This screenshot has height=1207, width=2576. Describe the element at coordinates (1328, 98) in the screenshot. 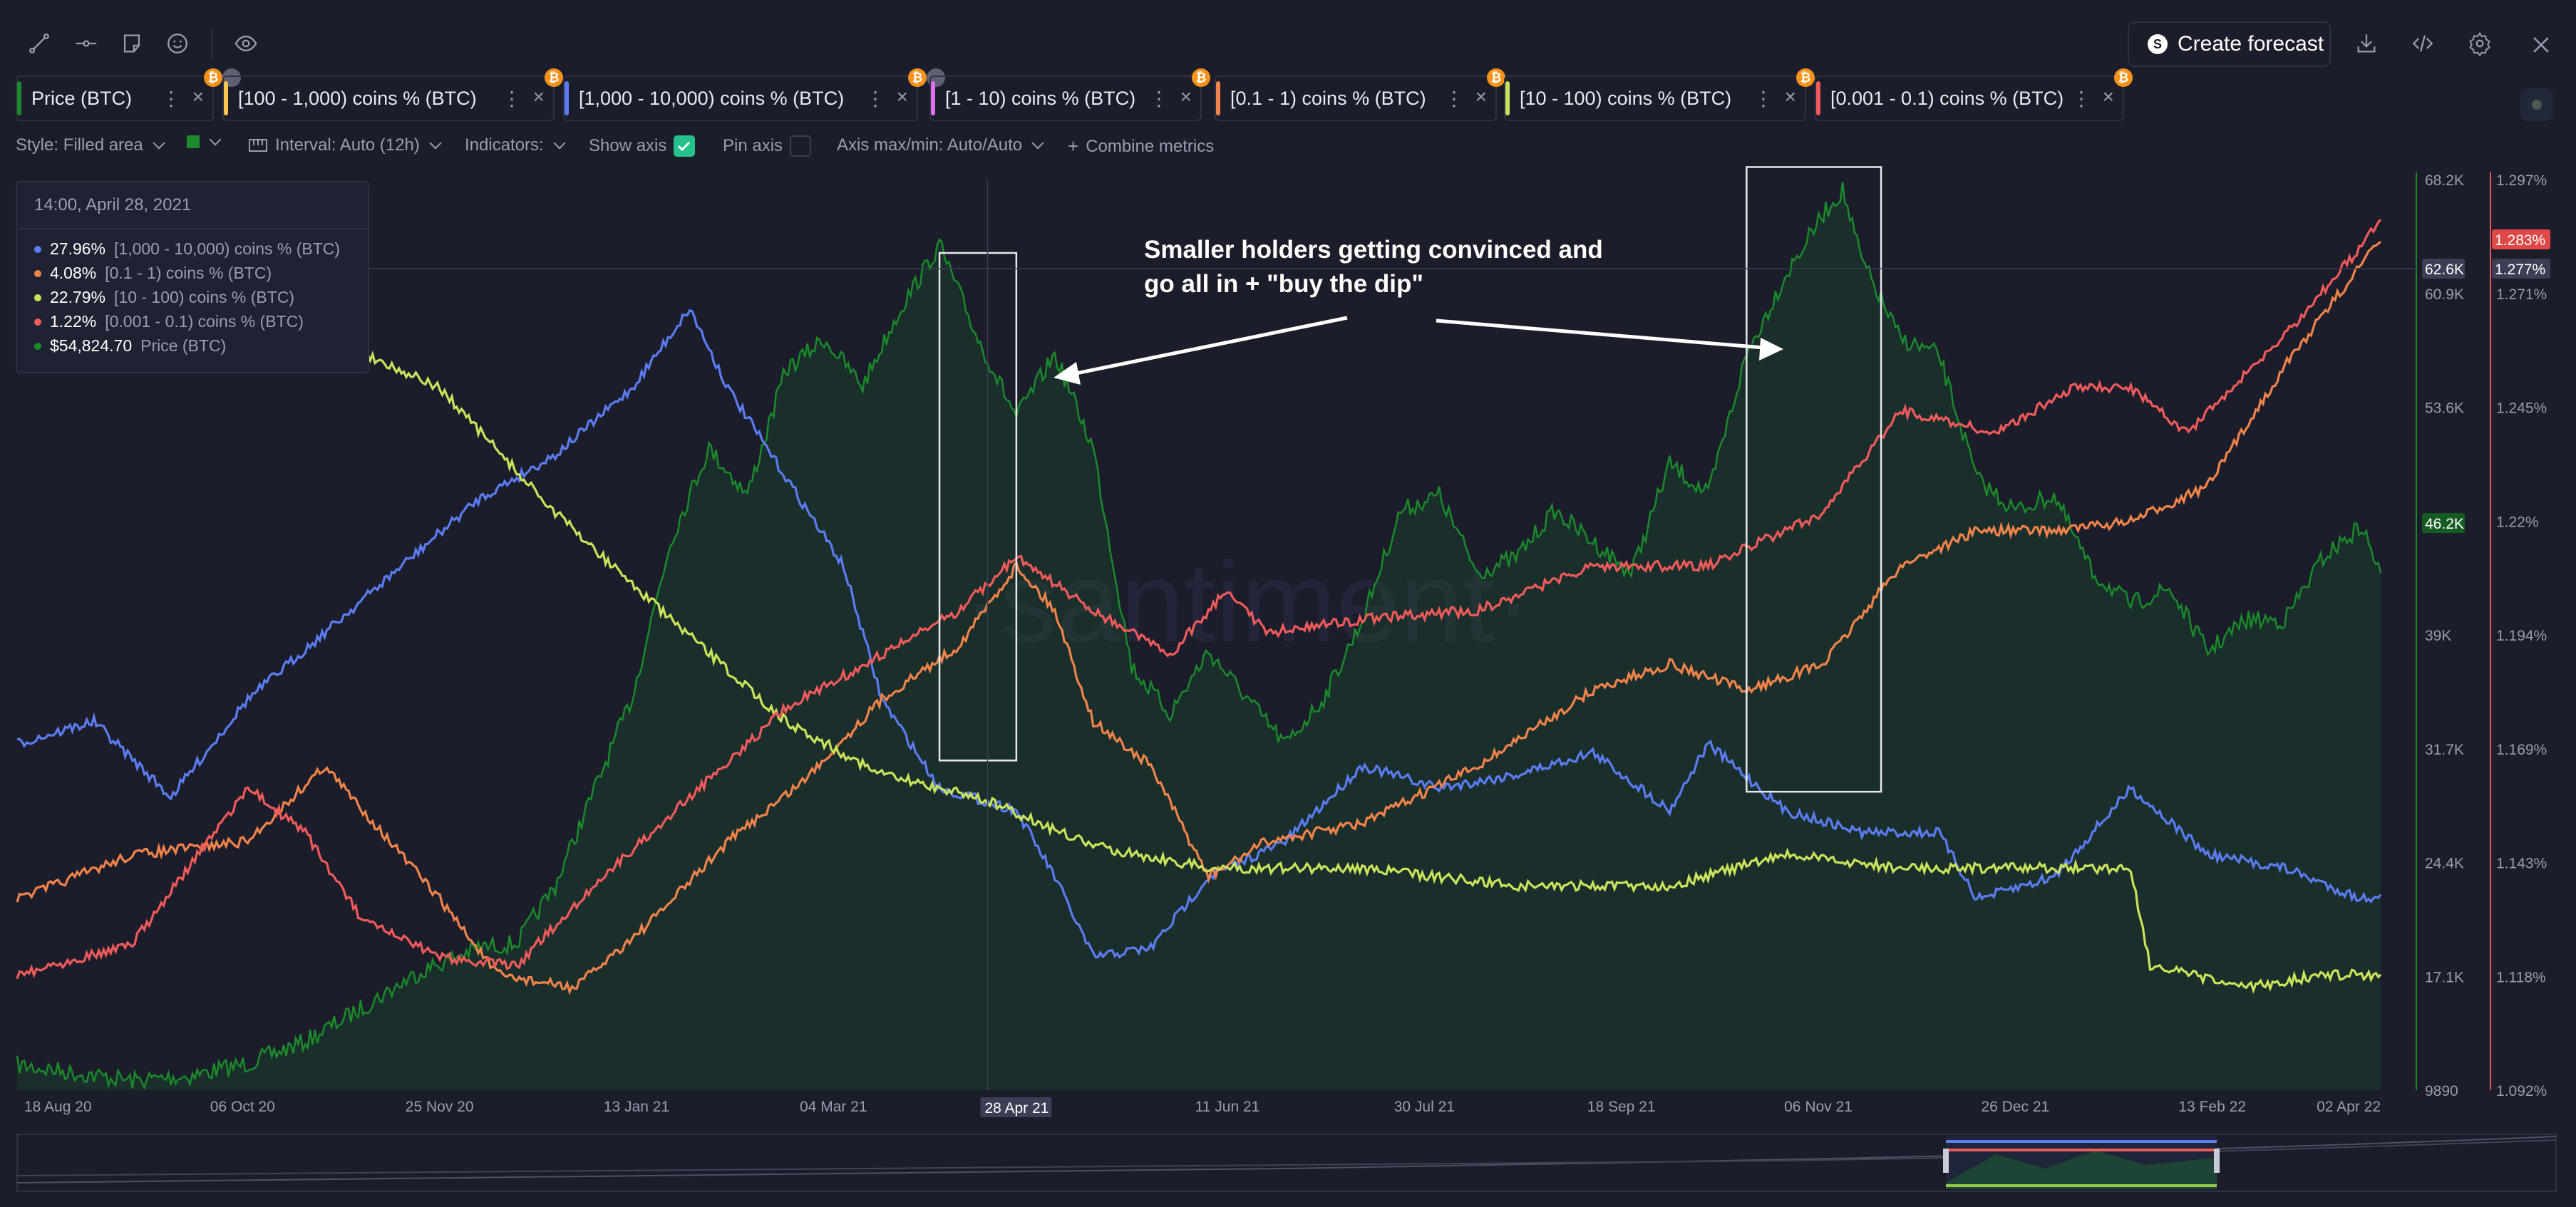

I see `tab-label: [0.1 - 1) coins % (BTC)` at that location.